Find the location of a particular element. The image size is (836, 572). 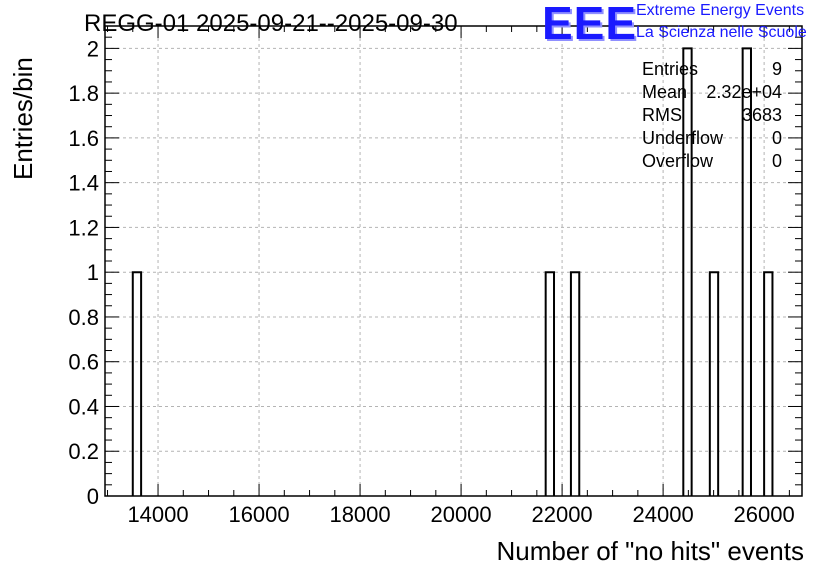

stats-row-underflow: Underflow 0 is located at coordinates (712, 138).